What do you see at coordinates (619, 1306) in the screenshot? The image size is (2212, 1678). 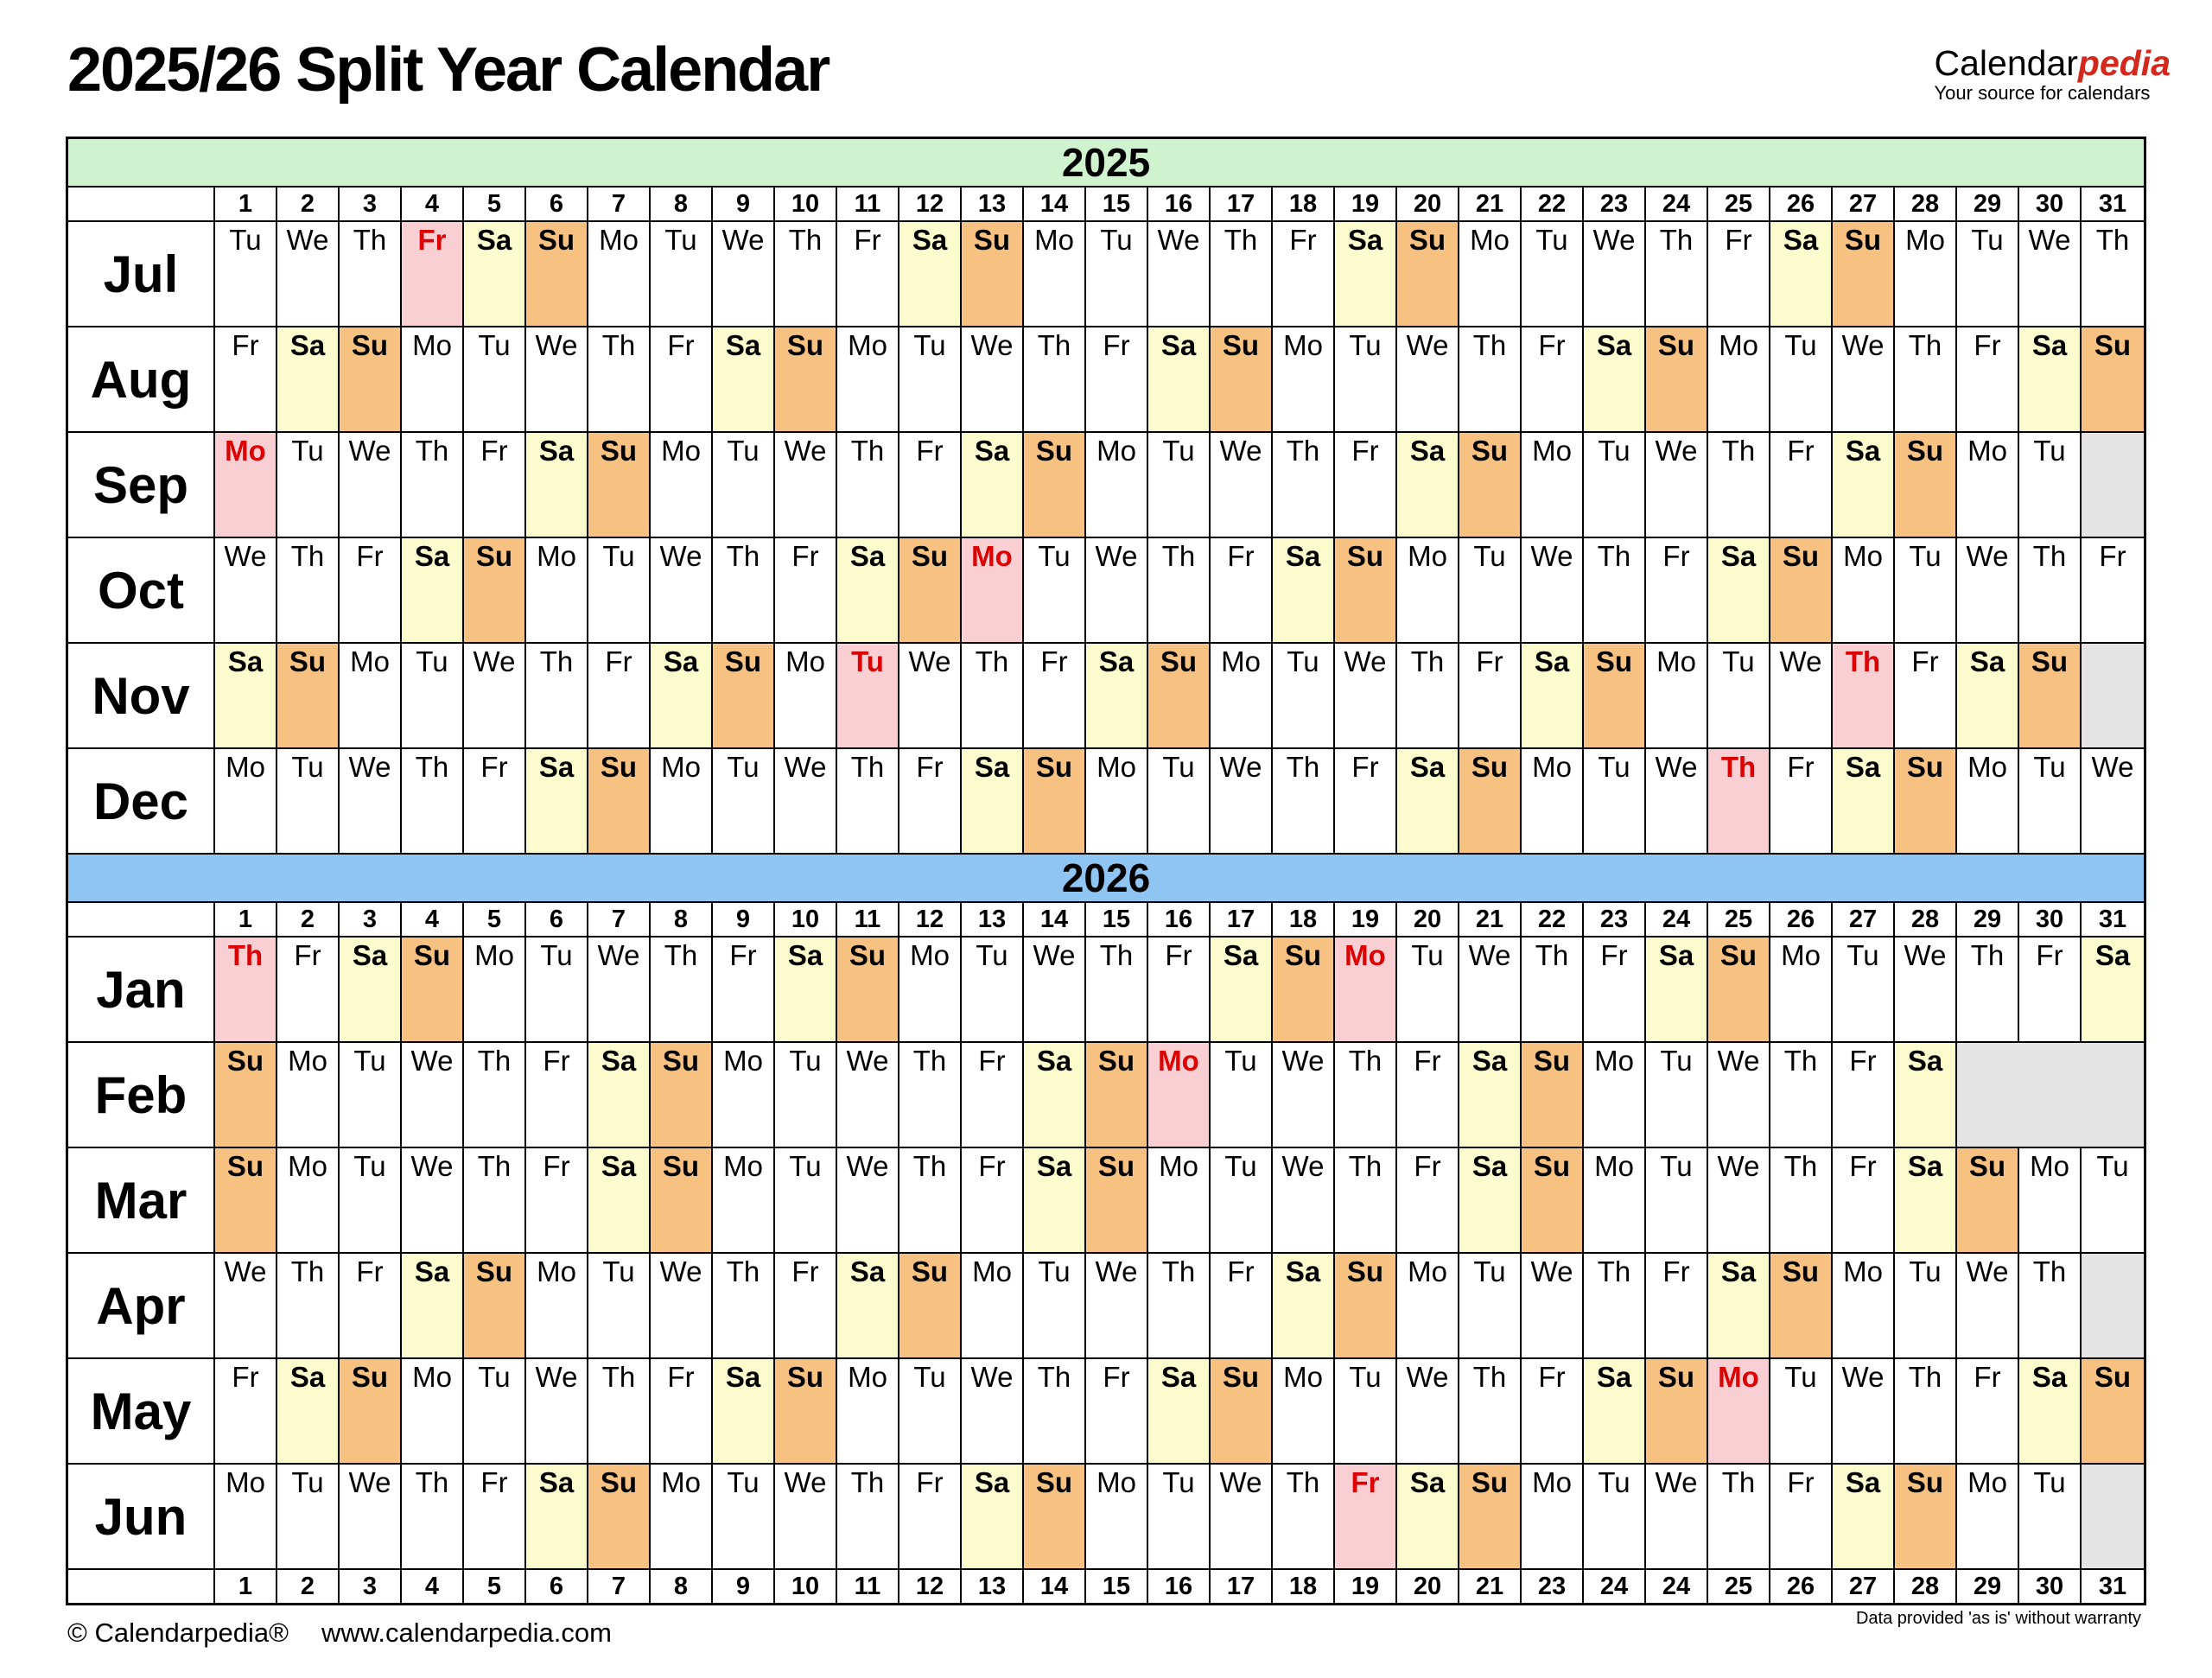 I see `day-cell-apr-7: Tu` at bounding box center [619, 1306].